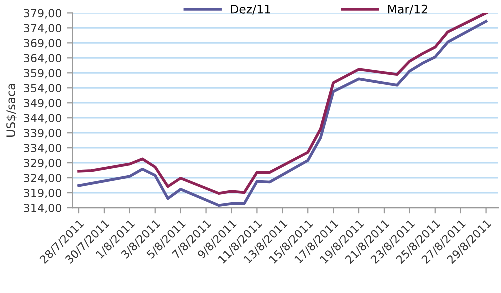  What do you see at coordinates (43, 134) in the screenshot?
I see `y-tick-label: 339,00` at bounding box center [43, 134].